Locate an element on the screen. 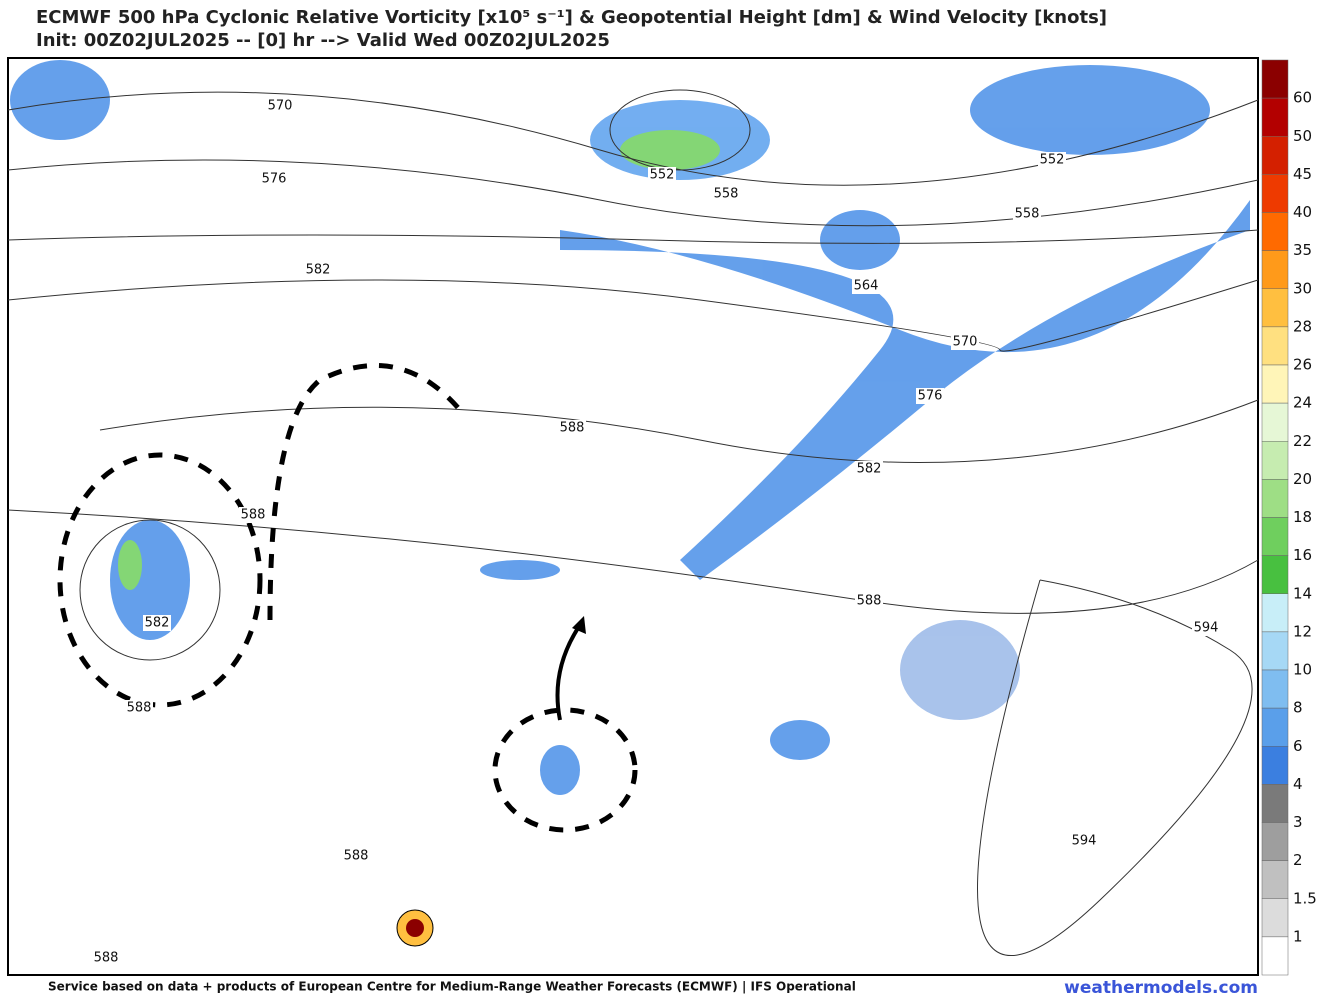 This screenshot has width=1333, height=1004. brand: weathermodels.com is located at coordinates (1161, 988).